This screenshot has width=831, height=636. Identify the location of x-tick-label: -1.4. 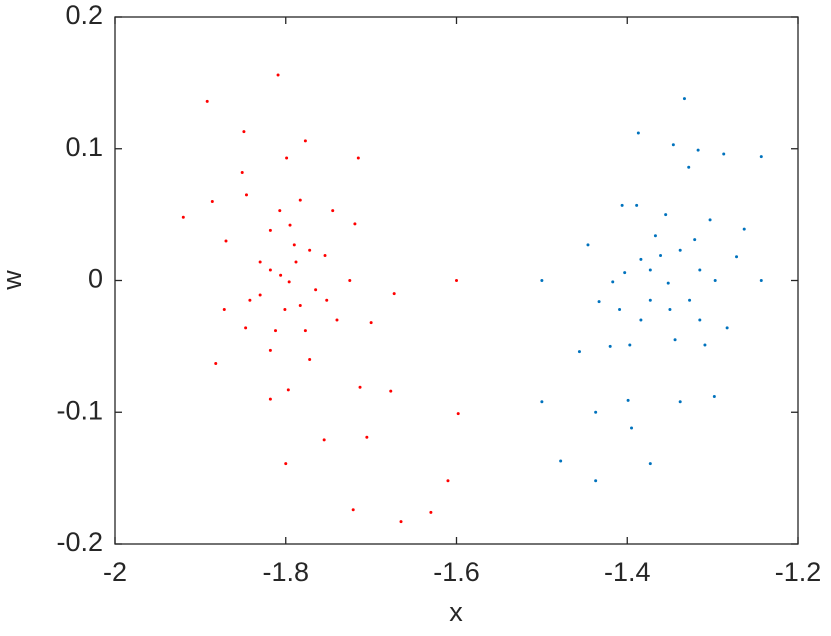
(627, 572).